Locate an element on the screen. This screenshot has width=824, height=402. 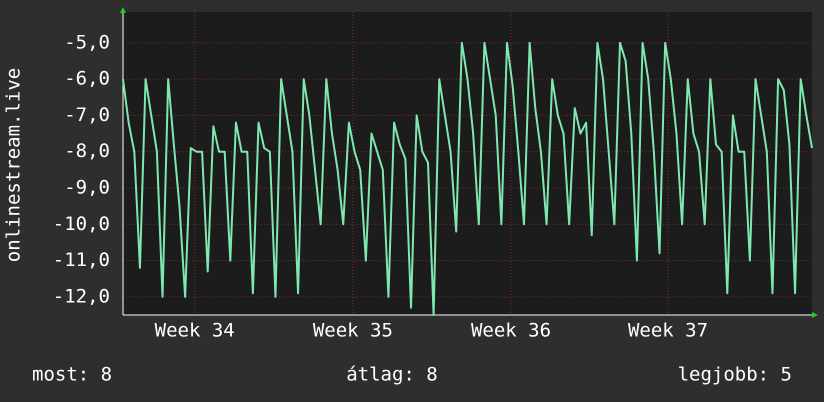
x-tick-label: Week 35 is located at coordinates (353, 331).